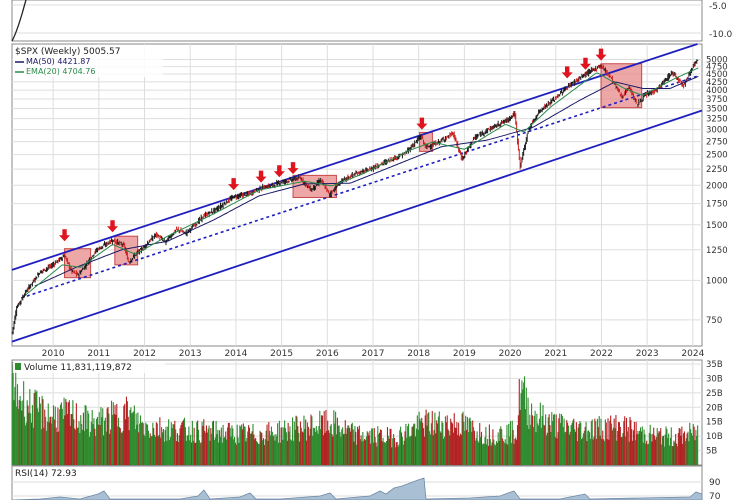  What do you see at coordinates (714, 365) in the screenshot?
I see `volume-tick-label: 35B` at bounding box center [714, 365].